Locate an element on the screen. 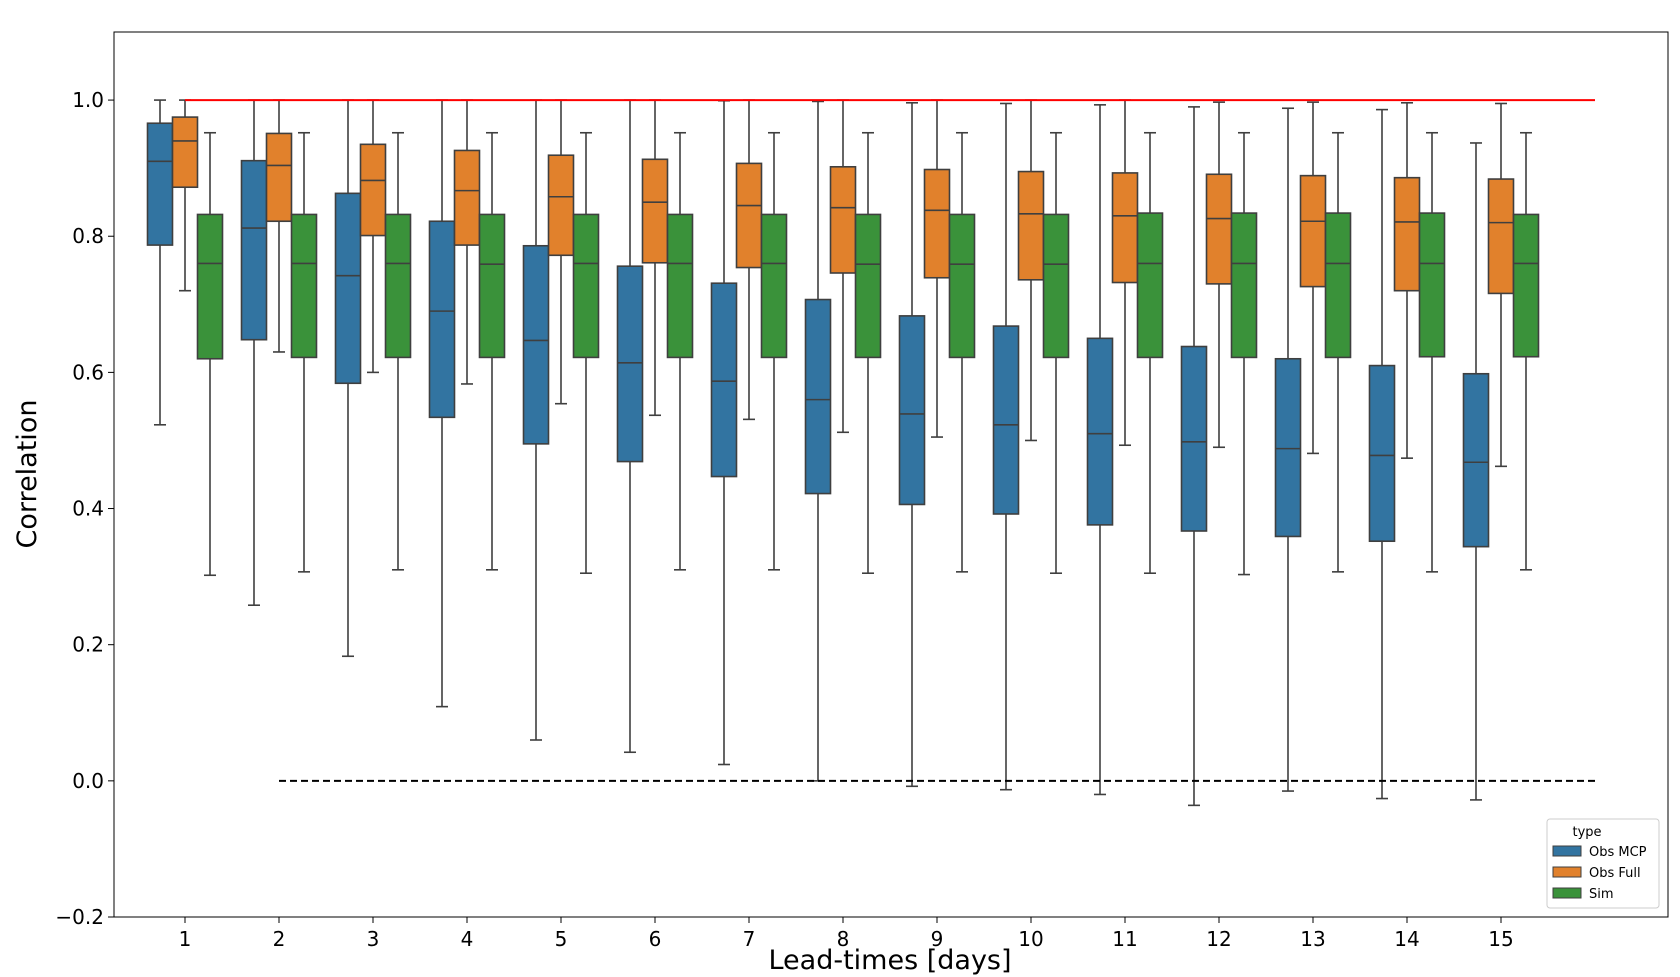 The width and height of the screenshot is (1680, 977). y-tick-label: −0.2 is located at coordinates (79, 917).